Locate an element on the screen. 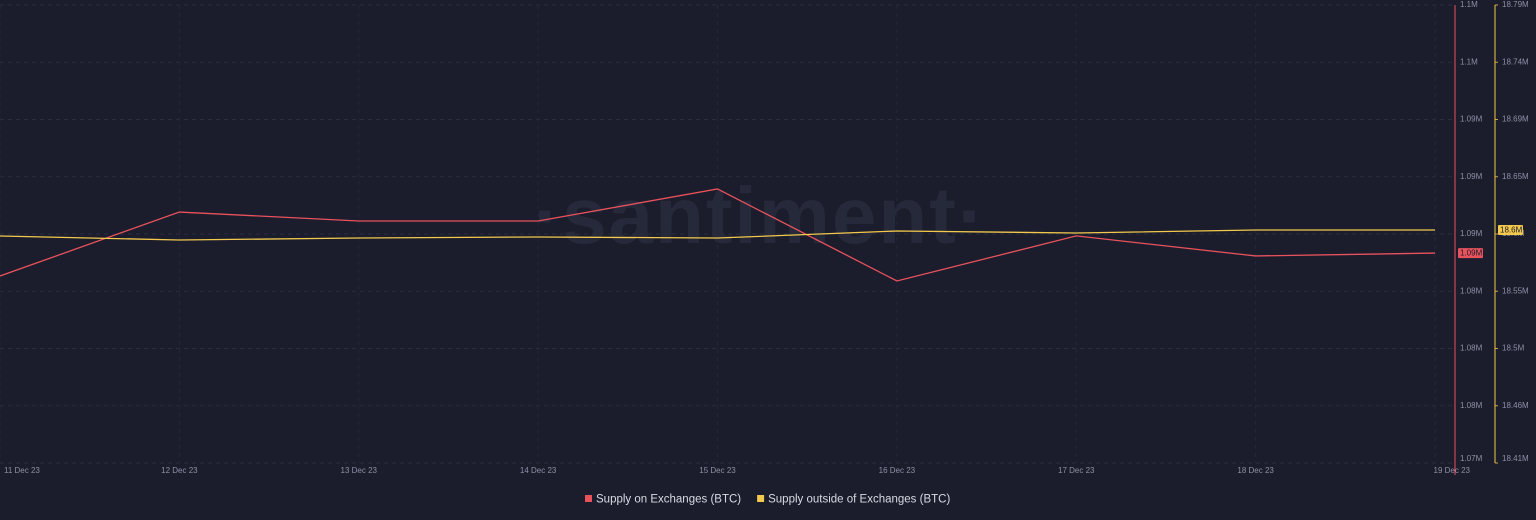 The image size is (1536, 520). x-tick-label: 14 Dec 23 is located at coordinates (538, 470).